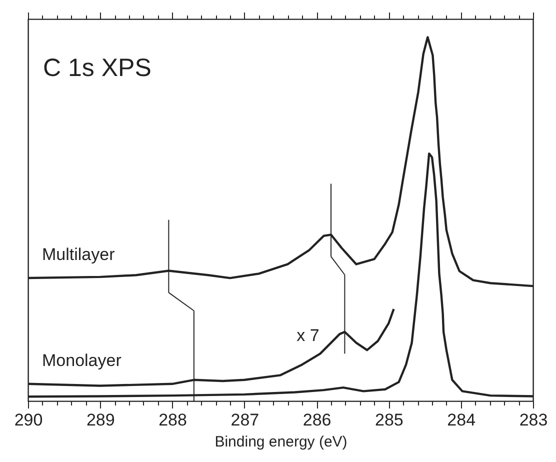 This screenshot has width=556, height=462. What do you see at coordinates (389, 420) in the screenshot?
I see `x-tick-label: 285` at bounding box center [389, 420].